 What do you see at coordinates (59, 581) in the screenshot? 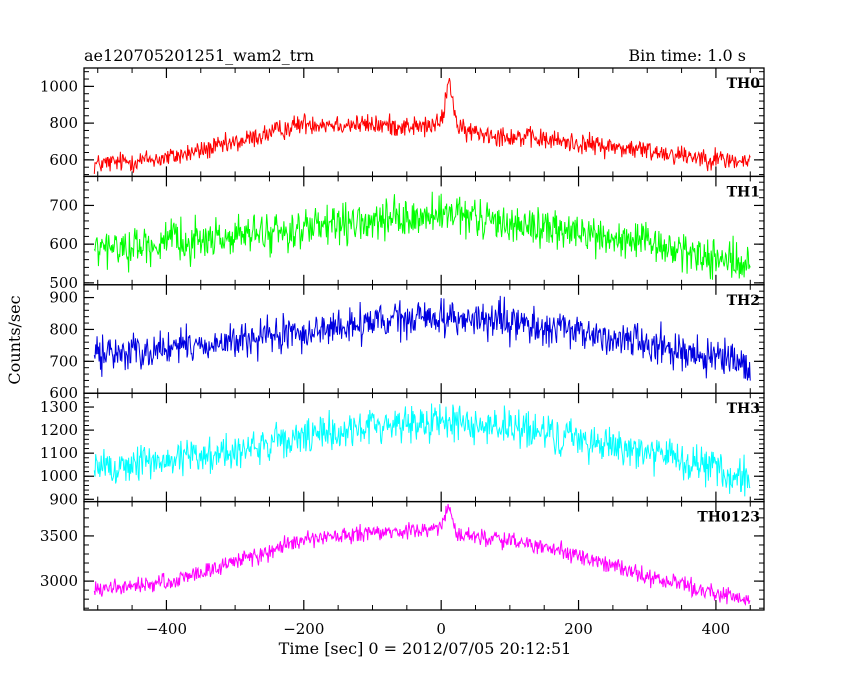
I see `y-tick-label: 3000` at bounding box center [59, 581].